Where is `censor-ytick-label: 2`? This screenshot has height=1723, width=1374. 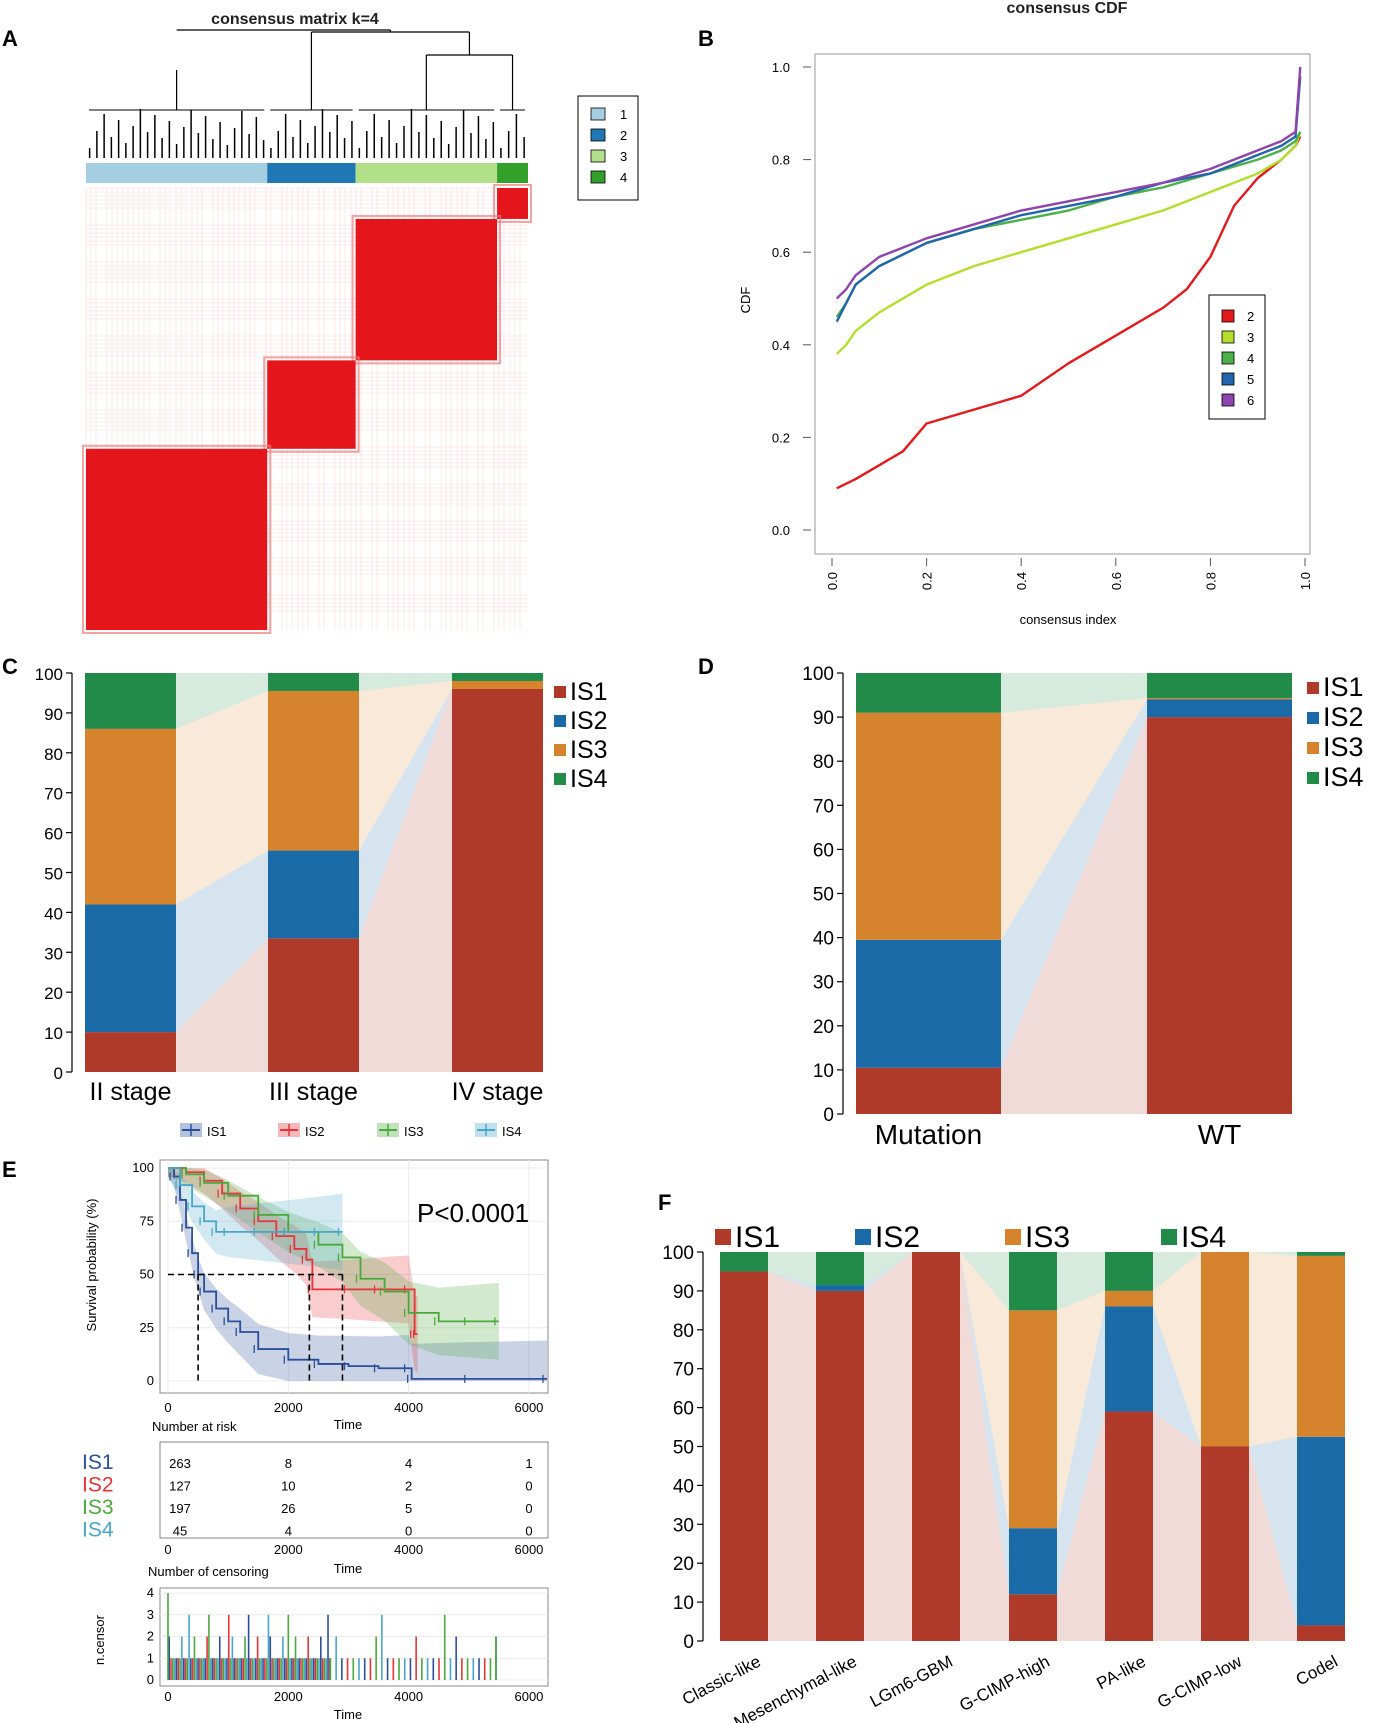
censor-ytick-label: 2 is located at coordinates (150, 1636).